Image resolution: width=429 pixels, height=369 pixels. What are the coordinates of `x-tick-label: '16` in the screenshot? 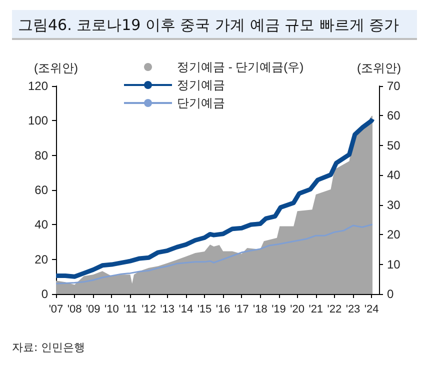 It's located at (223, 310).